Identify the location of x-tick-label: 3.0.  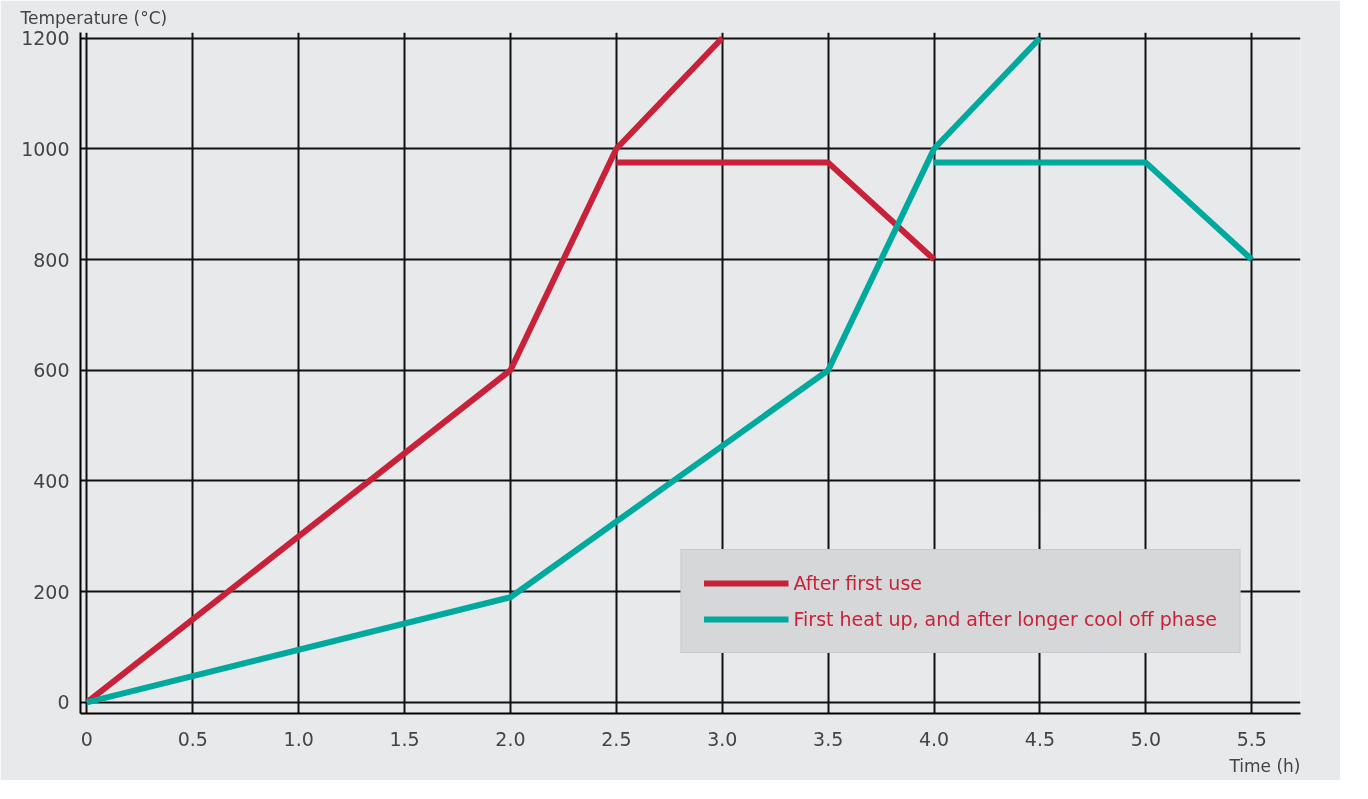
(722, 738).